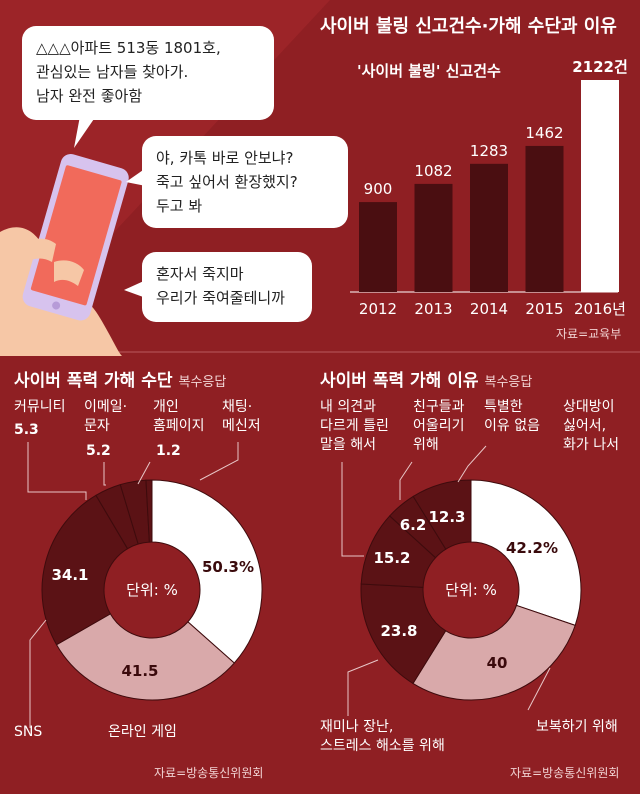 This screenshot has height=794, width=640. Describe the element at coordinates (209, 773) in the screenshot. I see `donut-1-source: 자료=방송통신위원회` at that location.